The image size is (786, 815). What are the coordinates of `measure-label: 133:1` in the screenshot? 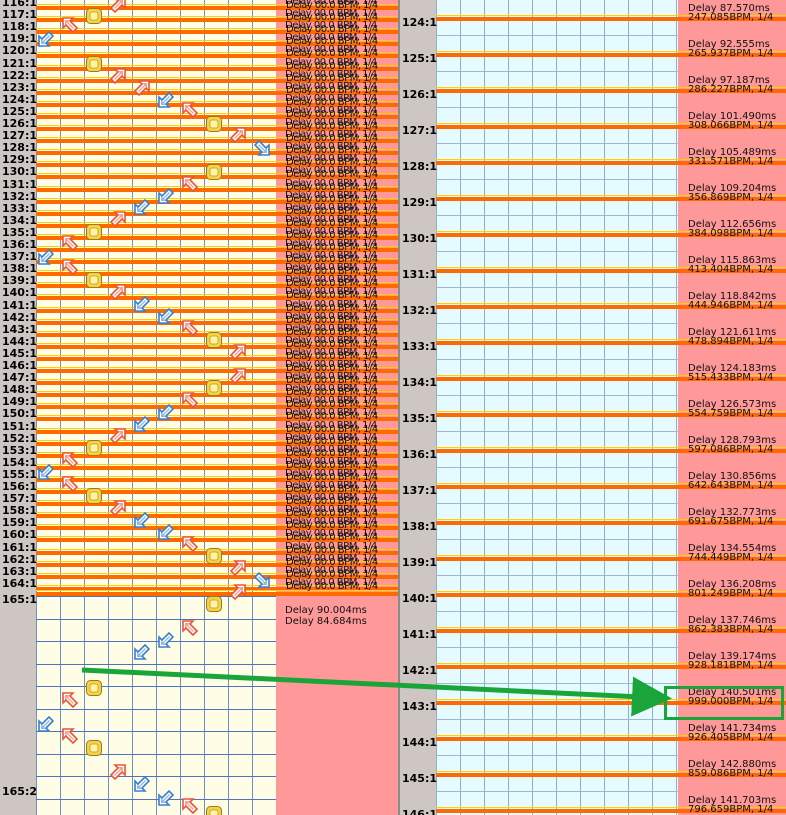 It's located at (420, 346).